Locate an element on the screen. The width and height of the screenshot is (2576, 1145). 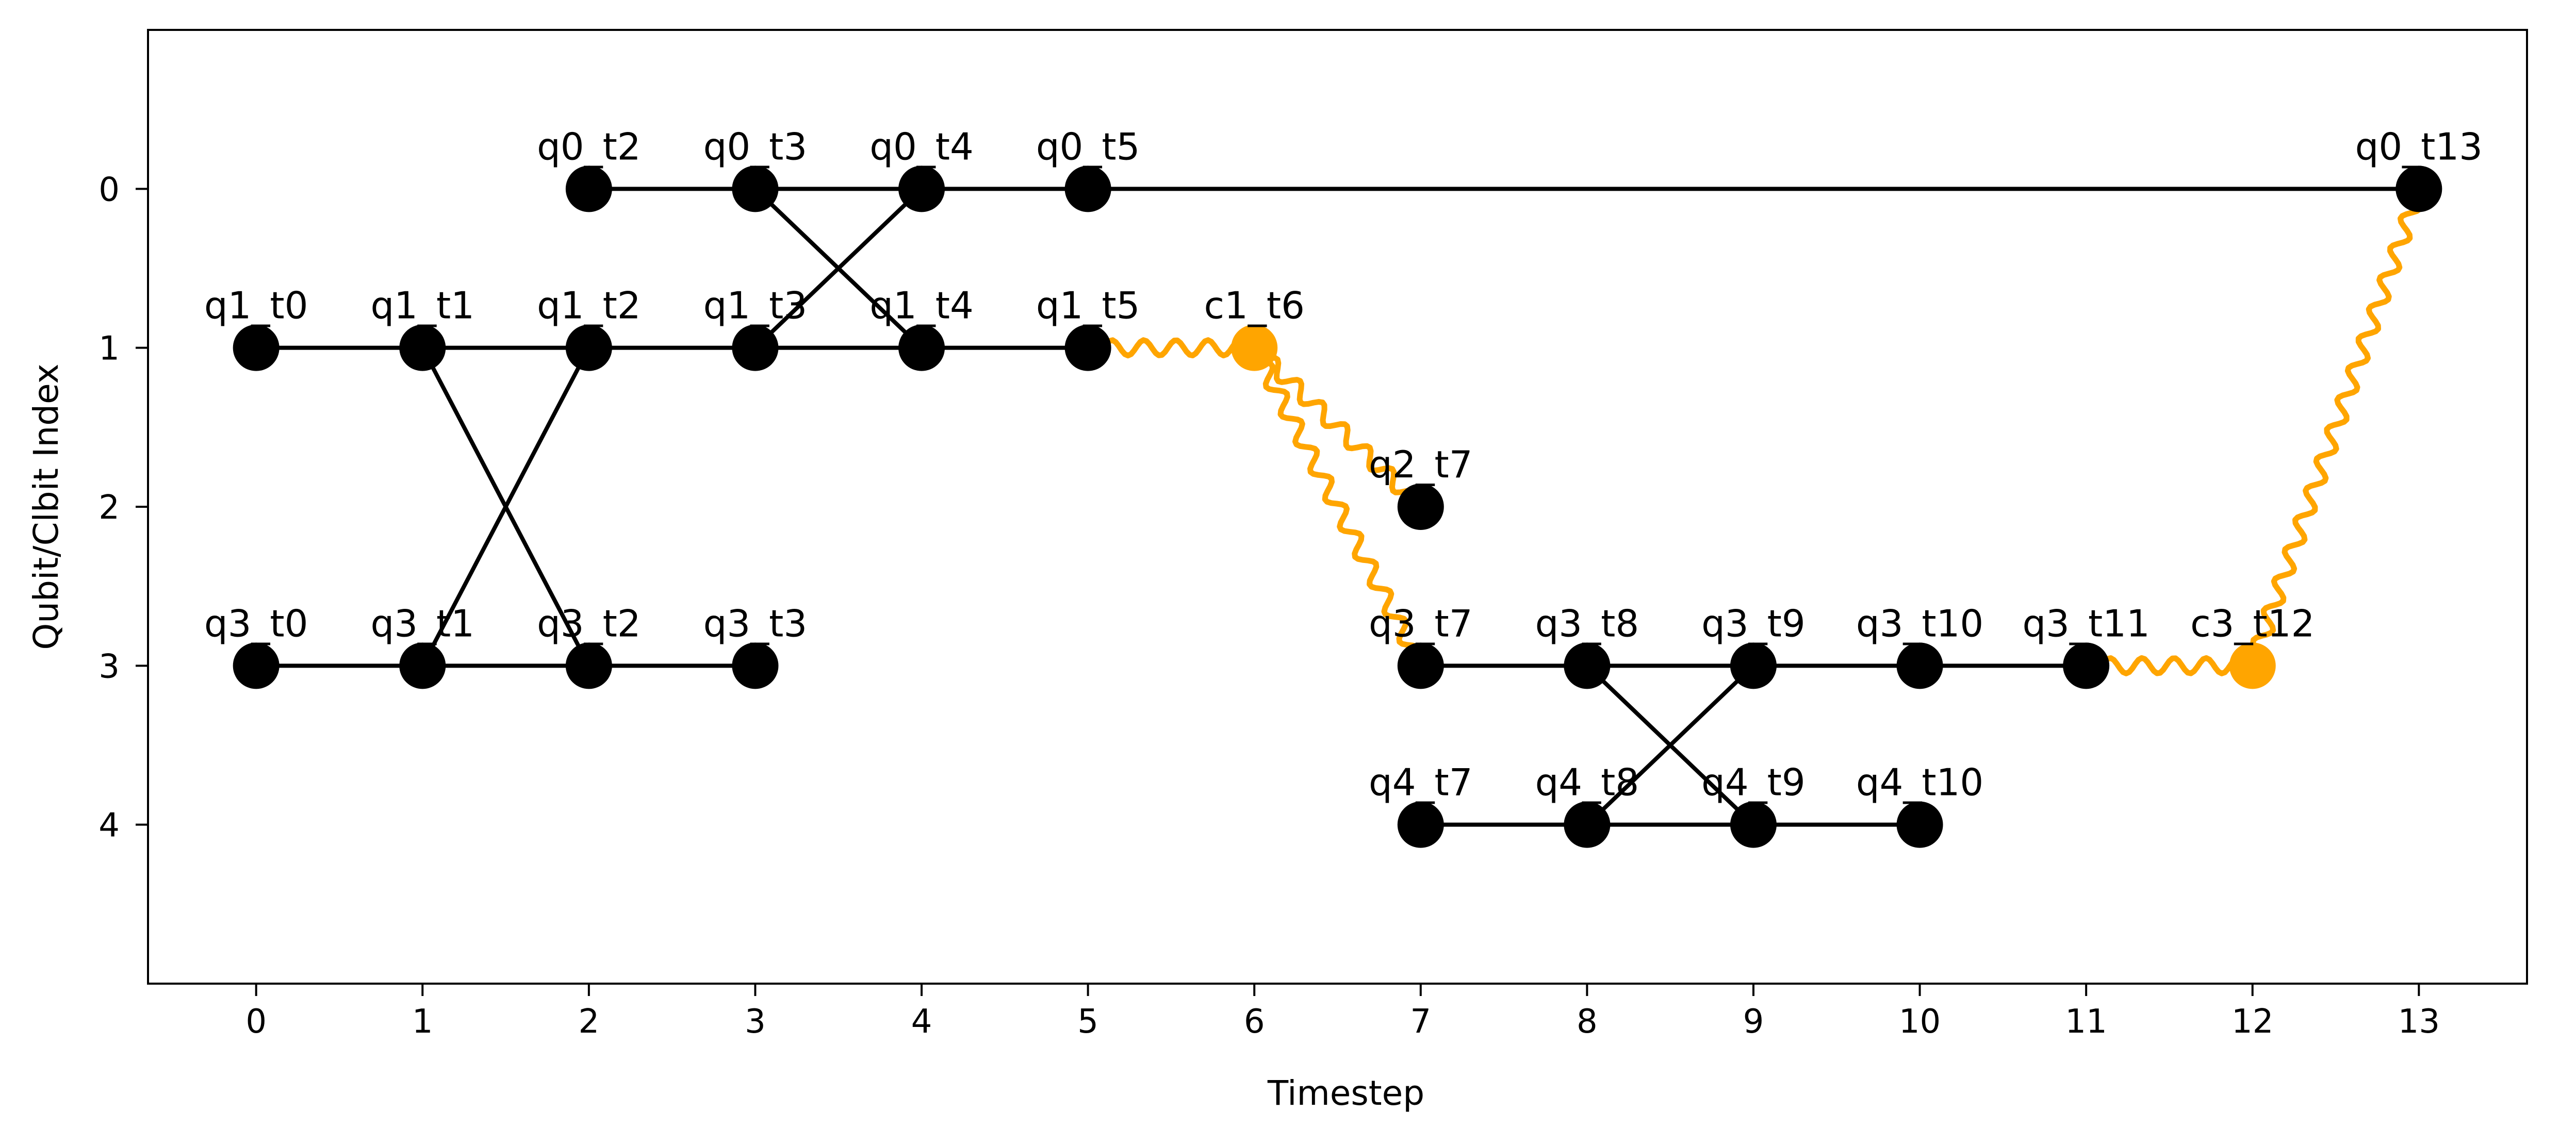
edge-c1_t6-q3_t7 is located at coordinates (1337, 507).